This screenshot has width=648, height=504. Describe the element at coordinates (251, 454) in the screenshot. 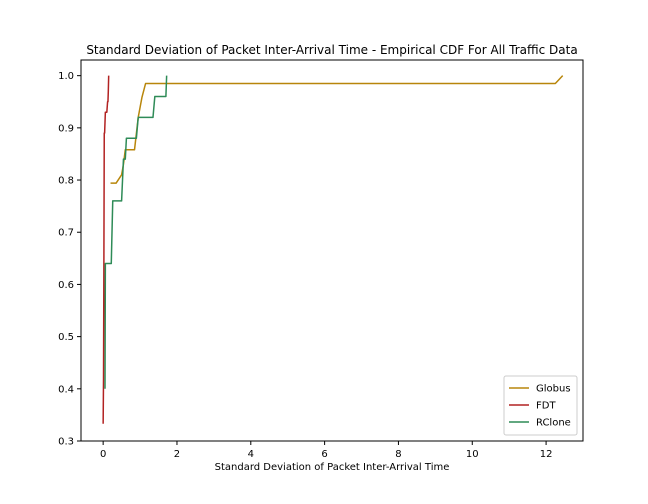

I see `x-tick-label: 4` at that location.